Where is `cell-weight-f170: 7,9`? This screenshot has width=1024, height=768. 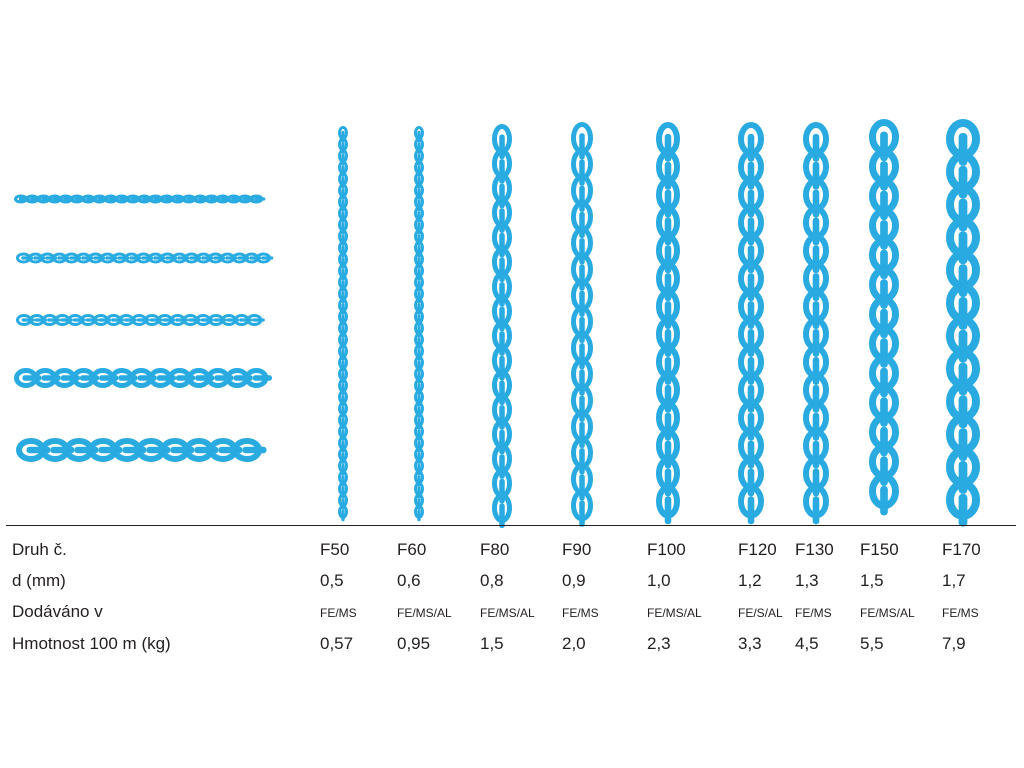
cell-weight-f170: 7,9 is located at coordinates (954, 643).